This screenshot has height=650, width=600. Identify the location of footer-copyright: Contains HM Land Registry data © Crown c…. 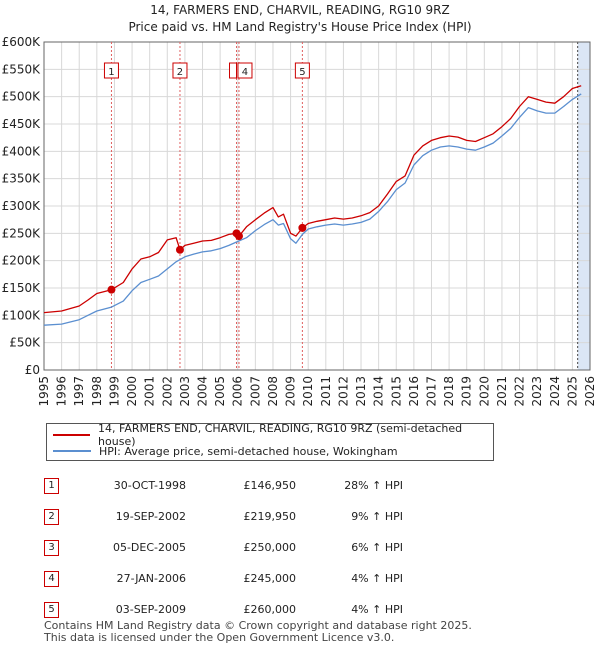
(258, 625).